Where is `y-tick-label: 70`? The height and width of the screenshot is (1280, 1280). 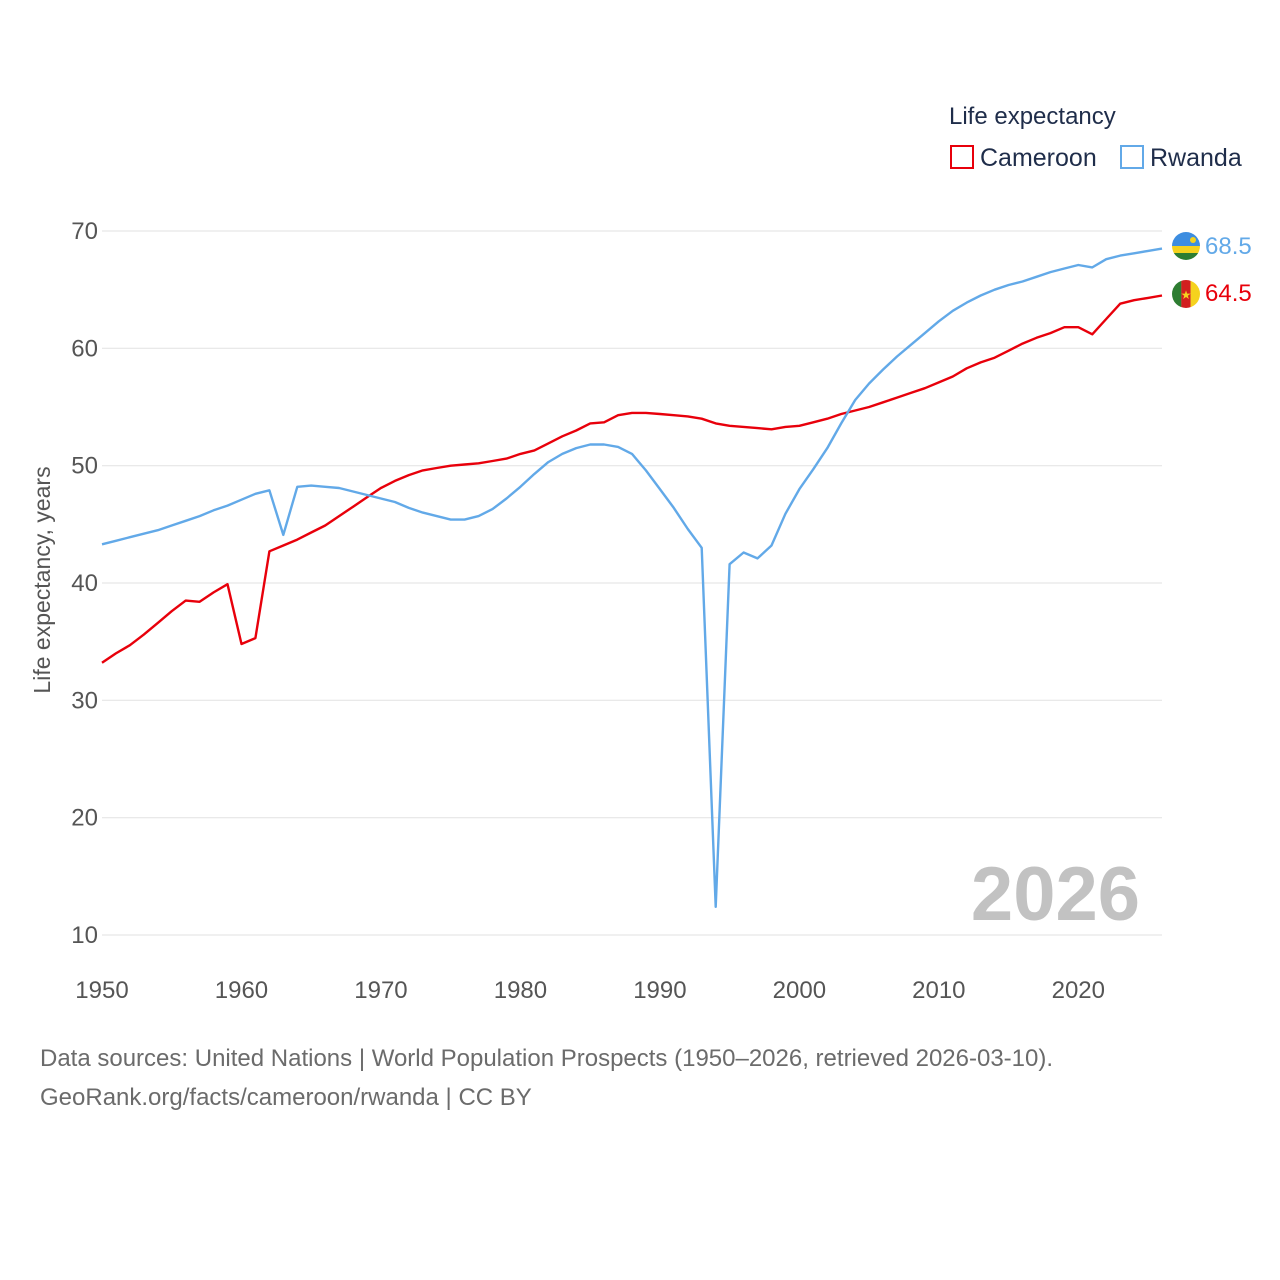
y-tick-label: 70 is located at coordinates (84, 231).